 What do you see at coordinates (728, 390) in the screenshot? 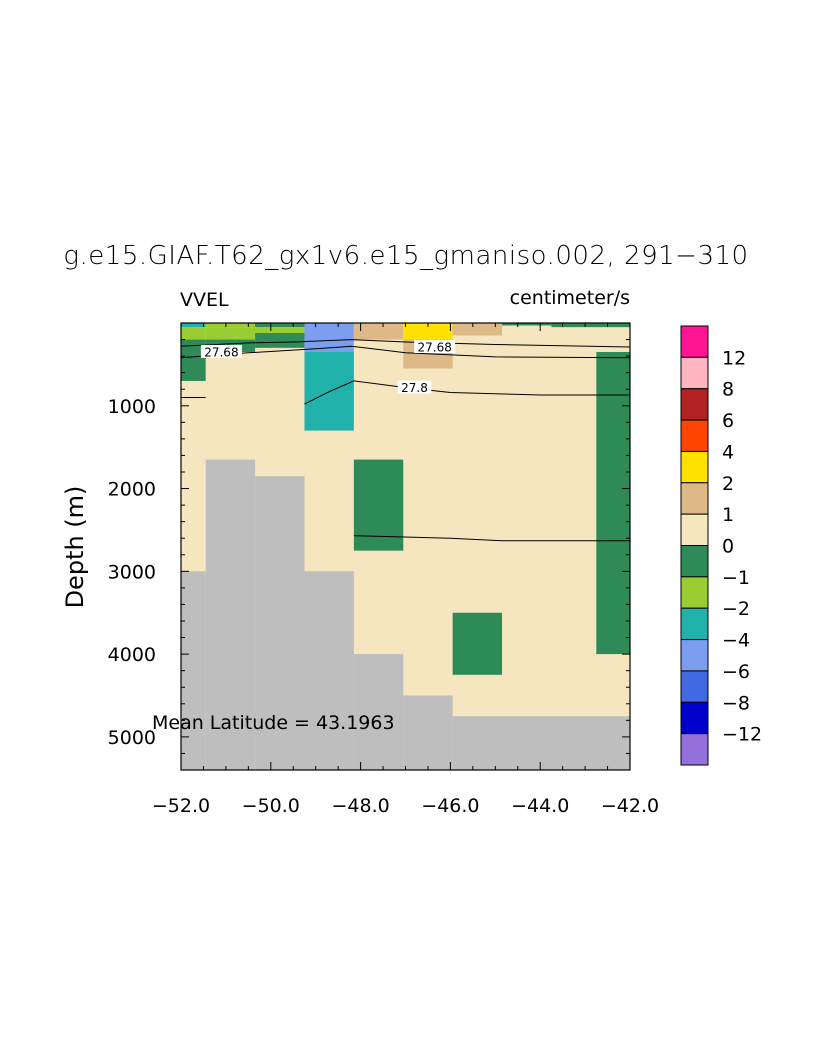
I see `colorbar-label: 8` at bounding box center [728, 390].